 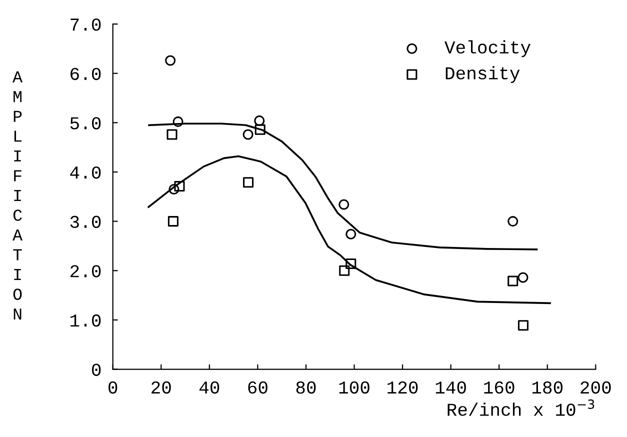 What do you see at coordinates (85, 24) in the screenshot?
I see `y-tick-label: 7.0` at bounding box center [85, 24].